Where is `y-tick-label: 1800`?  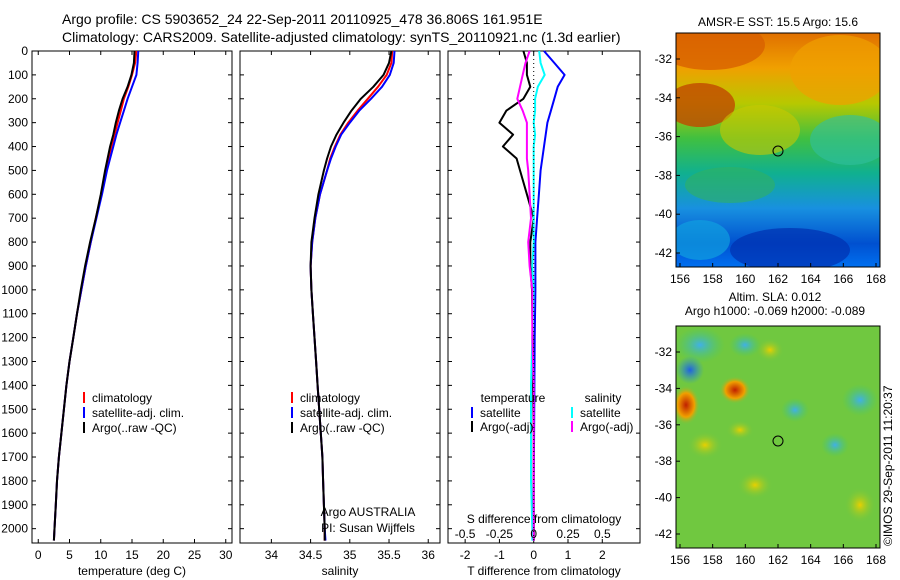
y-tick-label: 1800 is located at coordinates (14, 481).